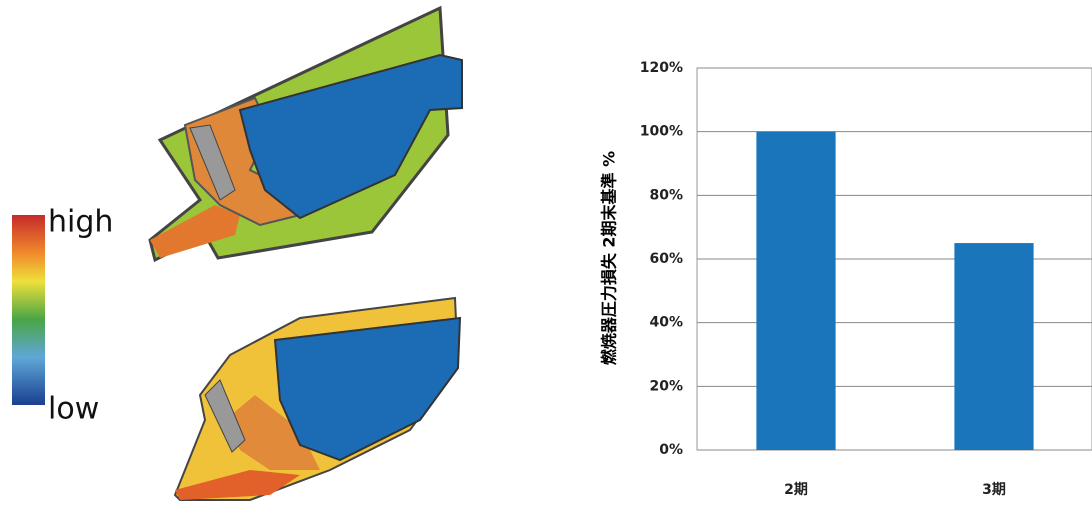 This screenshot has width=1092, height=516. What do you see at coordinates (671, 450) in the screenshot?
I see `y-tick-label: 0%` at bounding box center [671, 450].